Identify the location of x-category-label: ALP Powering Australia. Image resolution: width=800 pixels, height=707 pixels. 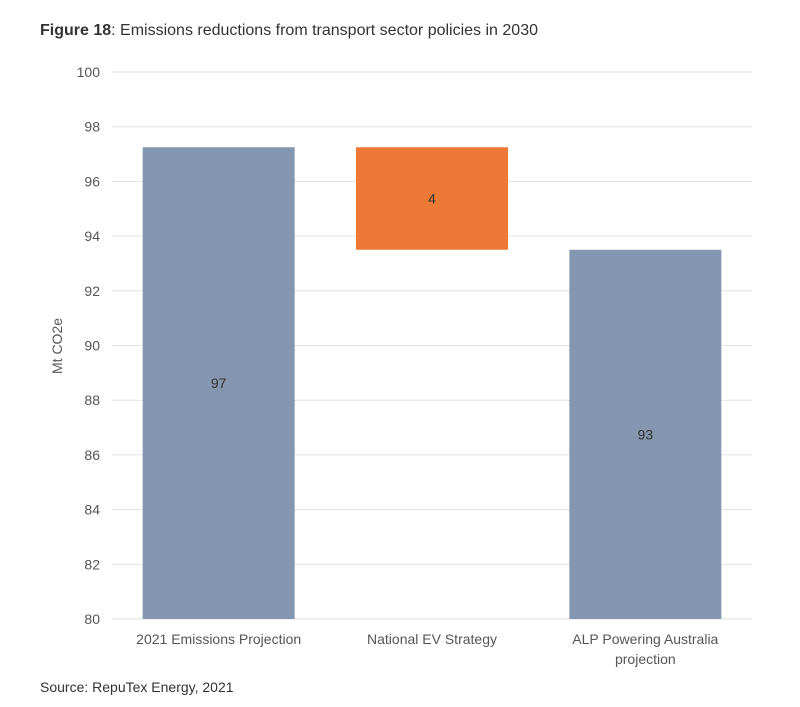
(645, 639).